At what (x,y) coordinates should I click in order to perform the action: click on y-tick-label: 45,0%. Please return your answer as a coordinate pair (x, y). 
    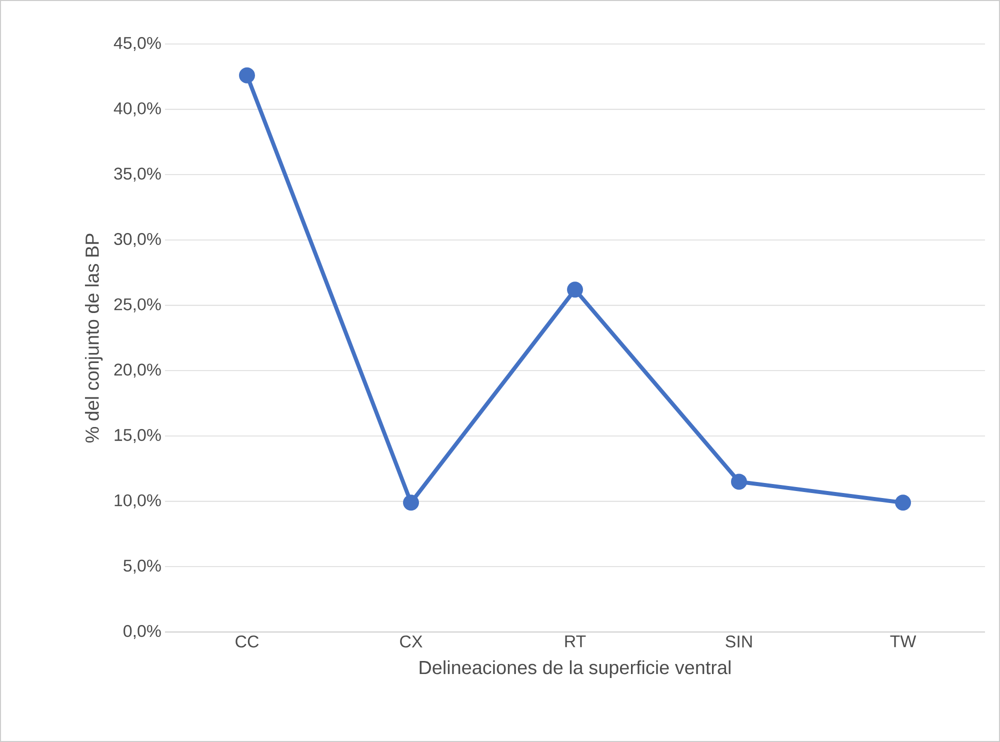
    Looking at the image, I should click on (137, 43).